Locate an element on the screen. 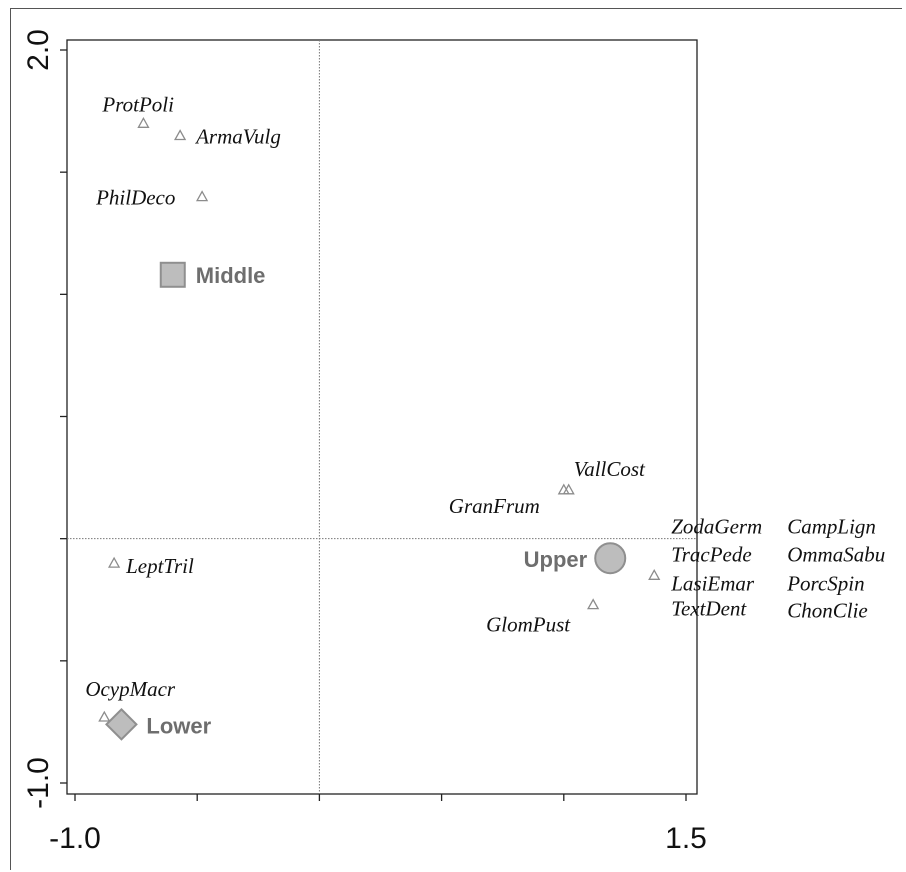 The image size is (906, 872). x-tick-label: -1.0 is located at coordinates (75, 838).